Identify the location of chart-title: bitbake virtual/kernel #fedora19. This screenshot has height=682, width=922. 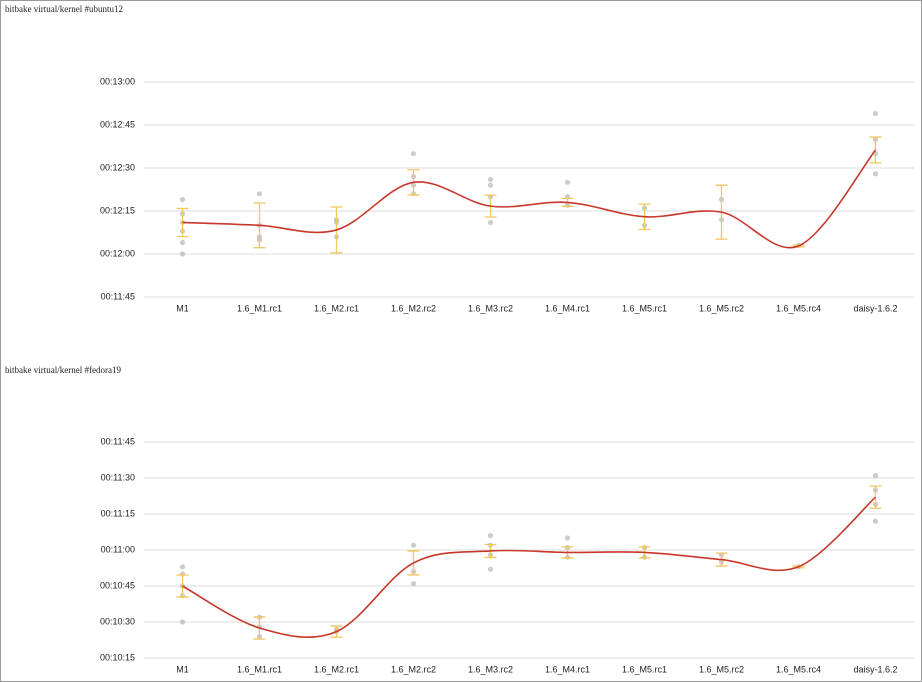
(63, 370).